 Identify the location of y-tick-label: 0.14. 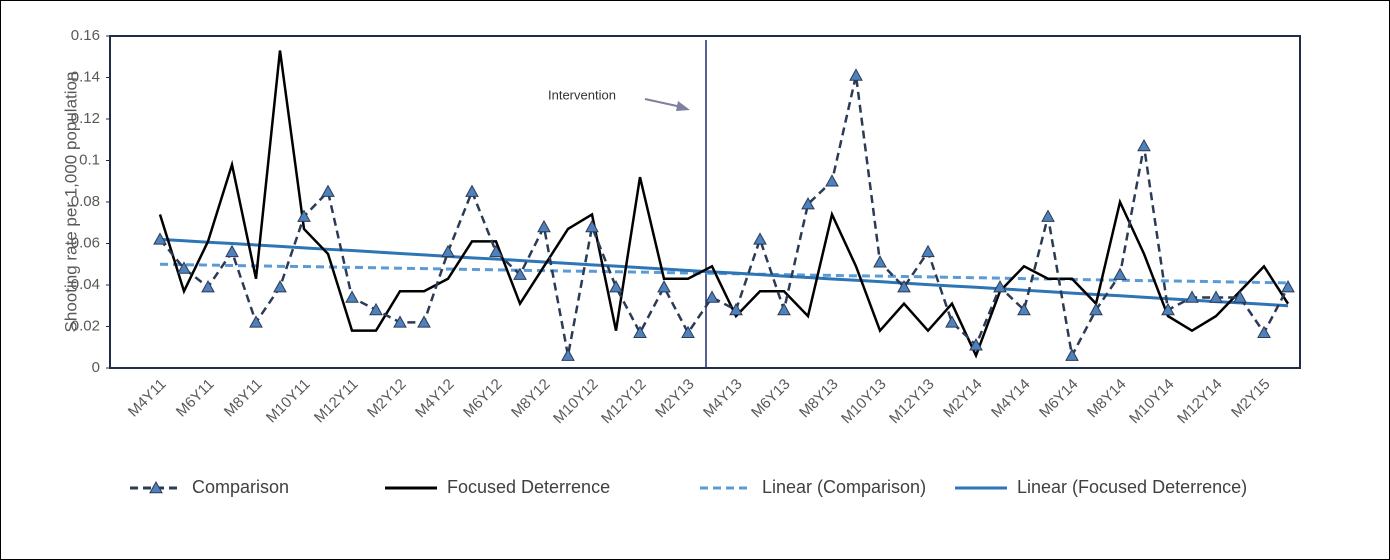
(85, 76).